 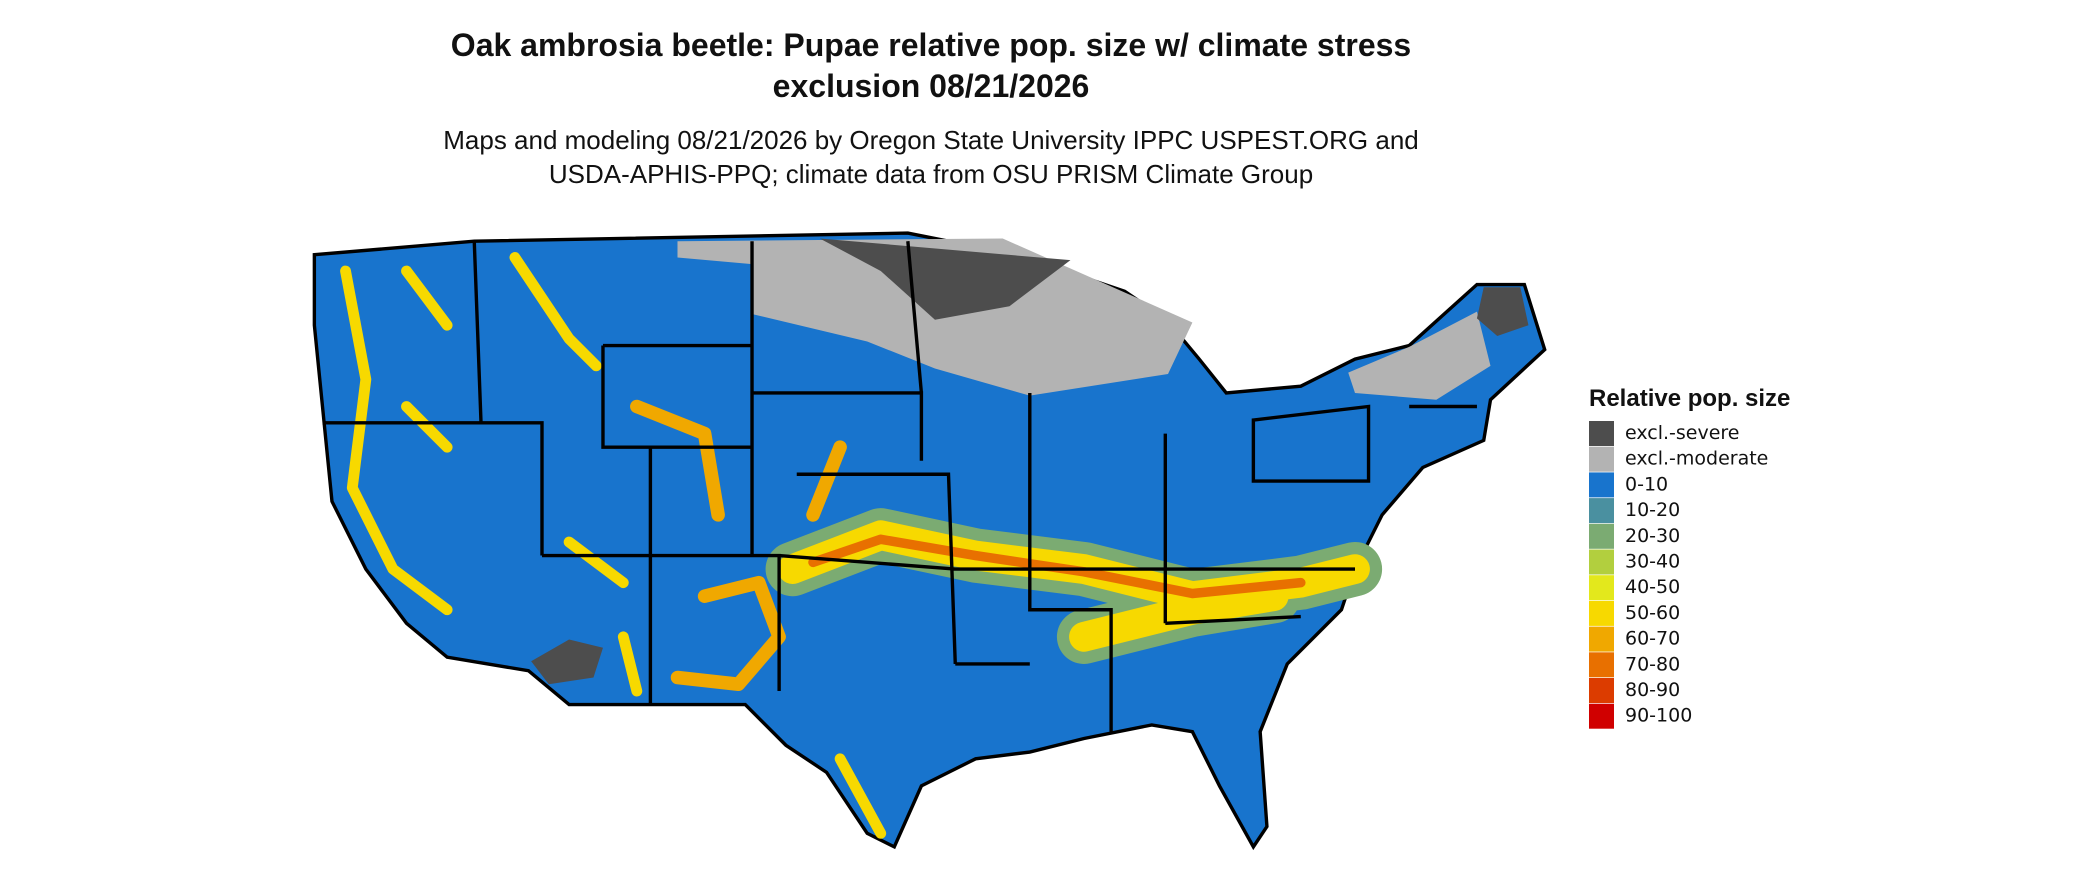 I want to click on legend-label: 0-10, so click(x=1646, y=484).